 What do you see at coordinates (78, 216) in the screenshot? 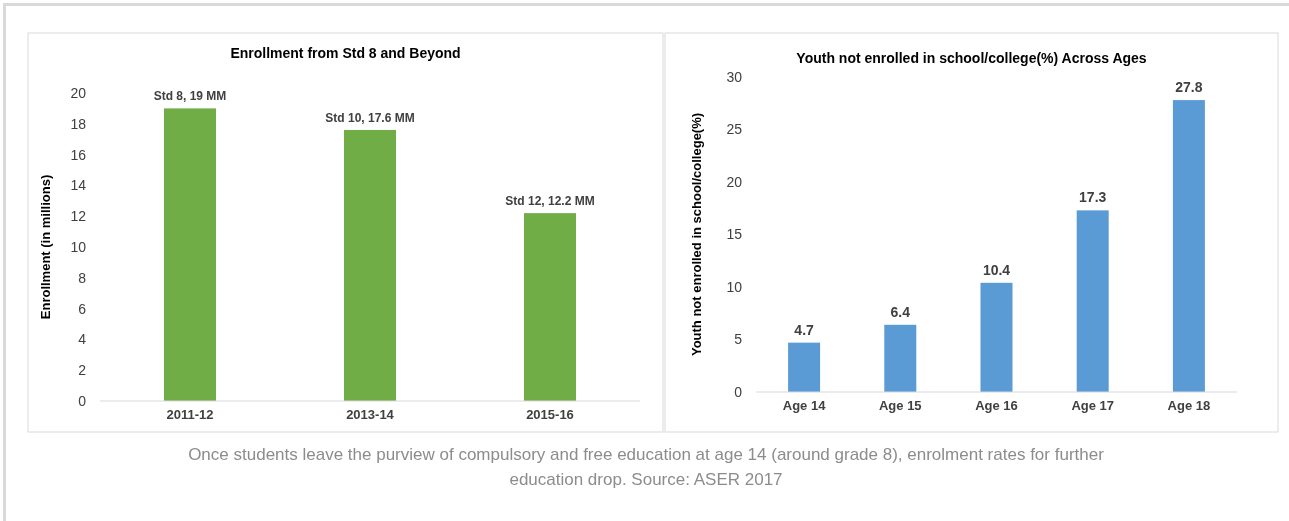
I see `y-tick-label: 12` at bounding box center [78, 216].